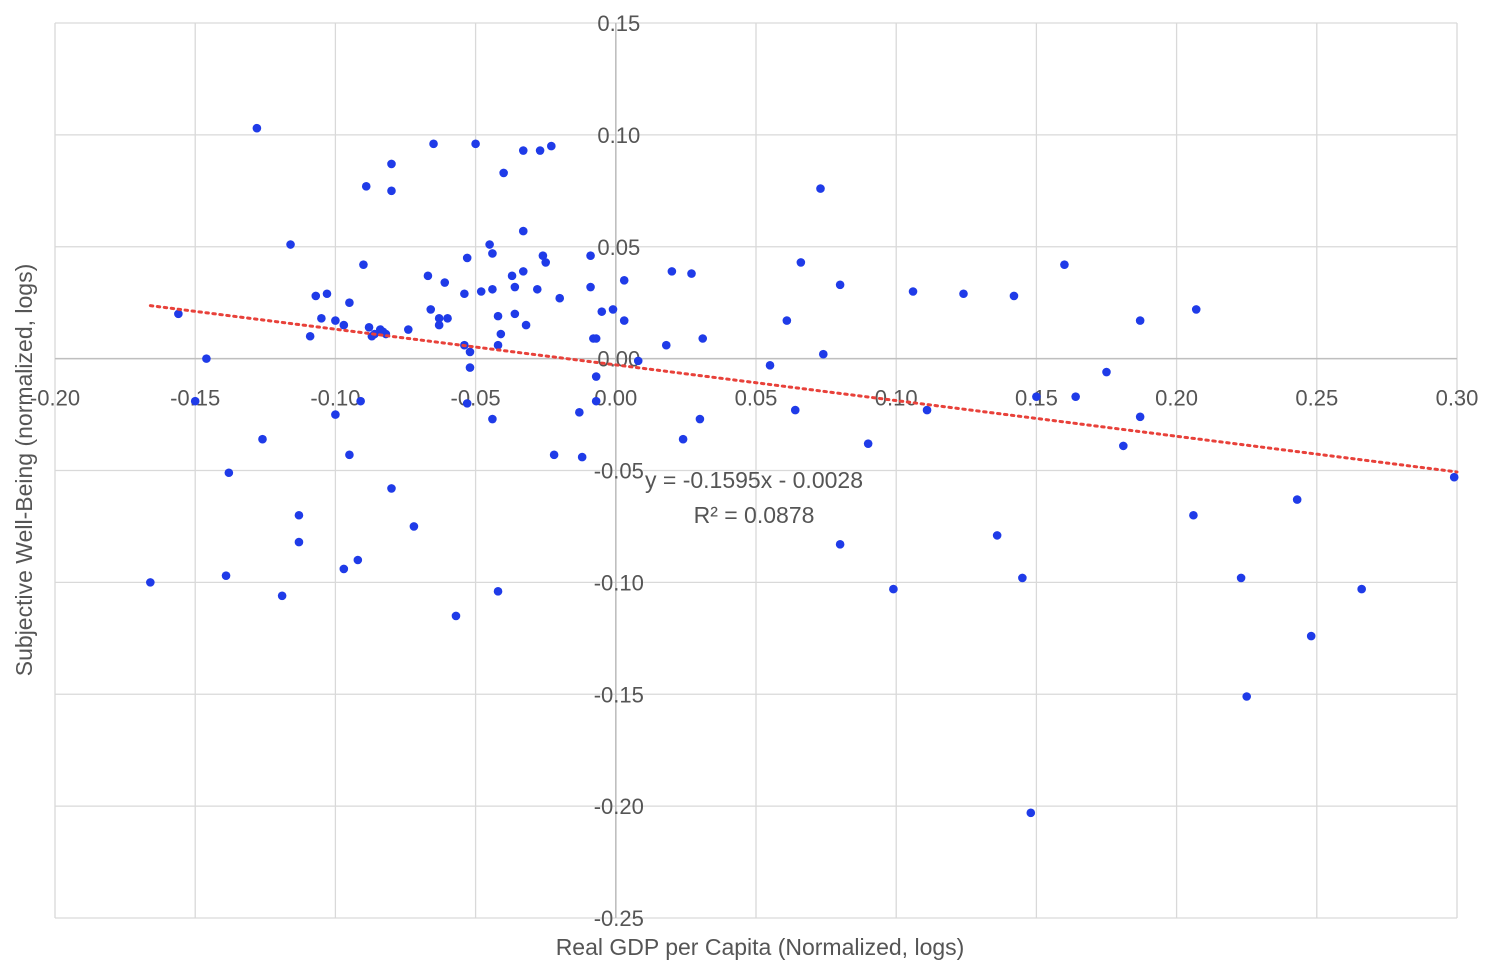 This screenshot has width=1492, height=973. I want to click on x-tick-label: 0.25, so click(1316, 398).